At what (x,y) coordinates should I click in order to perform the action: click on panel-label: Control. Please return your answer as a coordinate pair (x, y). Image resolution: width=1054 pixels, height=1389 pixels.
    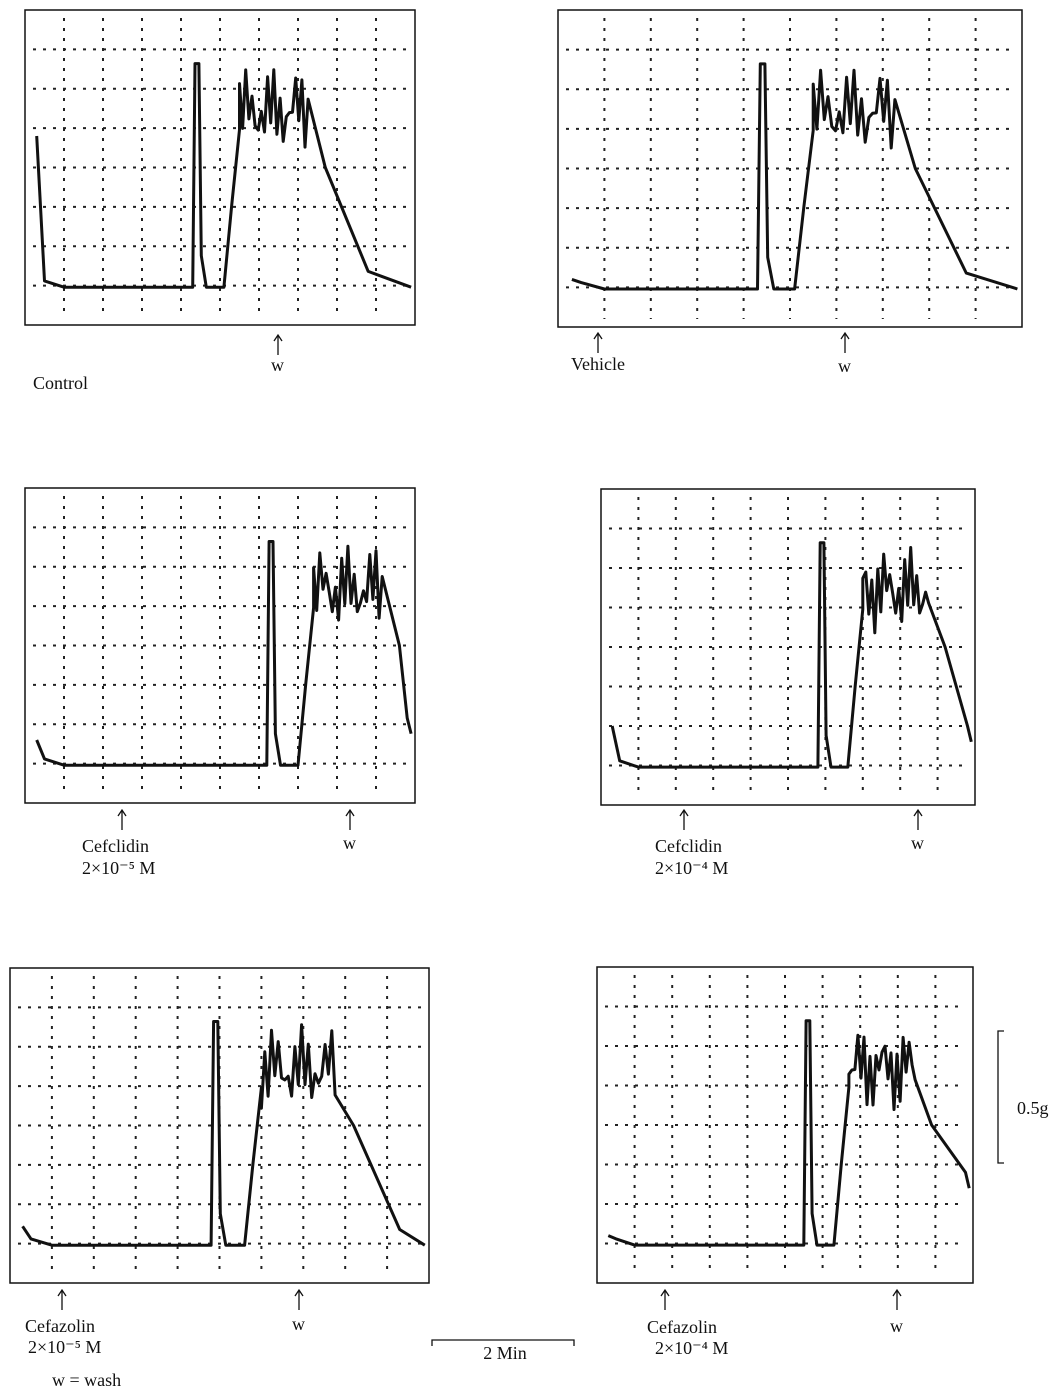
    Looking at the image, I should click on (60, 383).